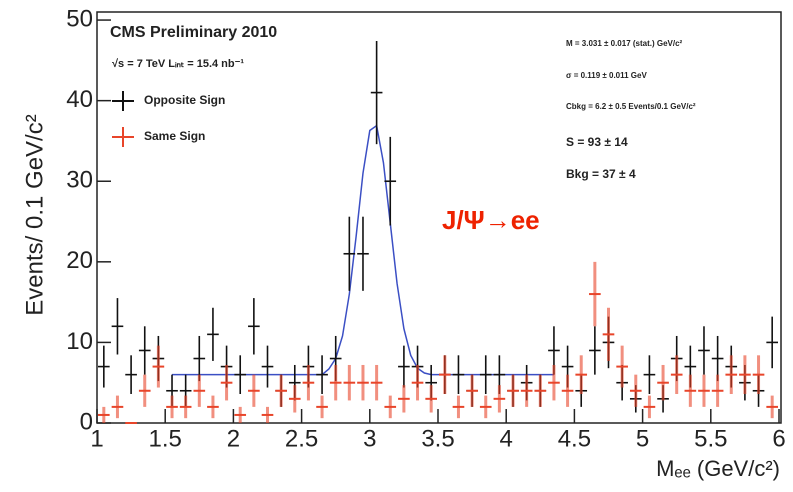 This screenshot has width=793, height=492. Describe the element at coordinates (778, 438) in the screenshot. I see `x-tick-label: 6` at that location.